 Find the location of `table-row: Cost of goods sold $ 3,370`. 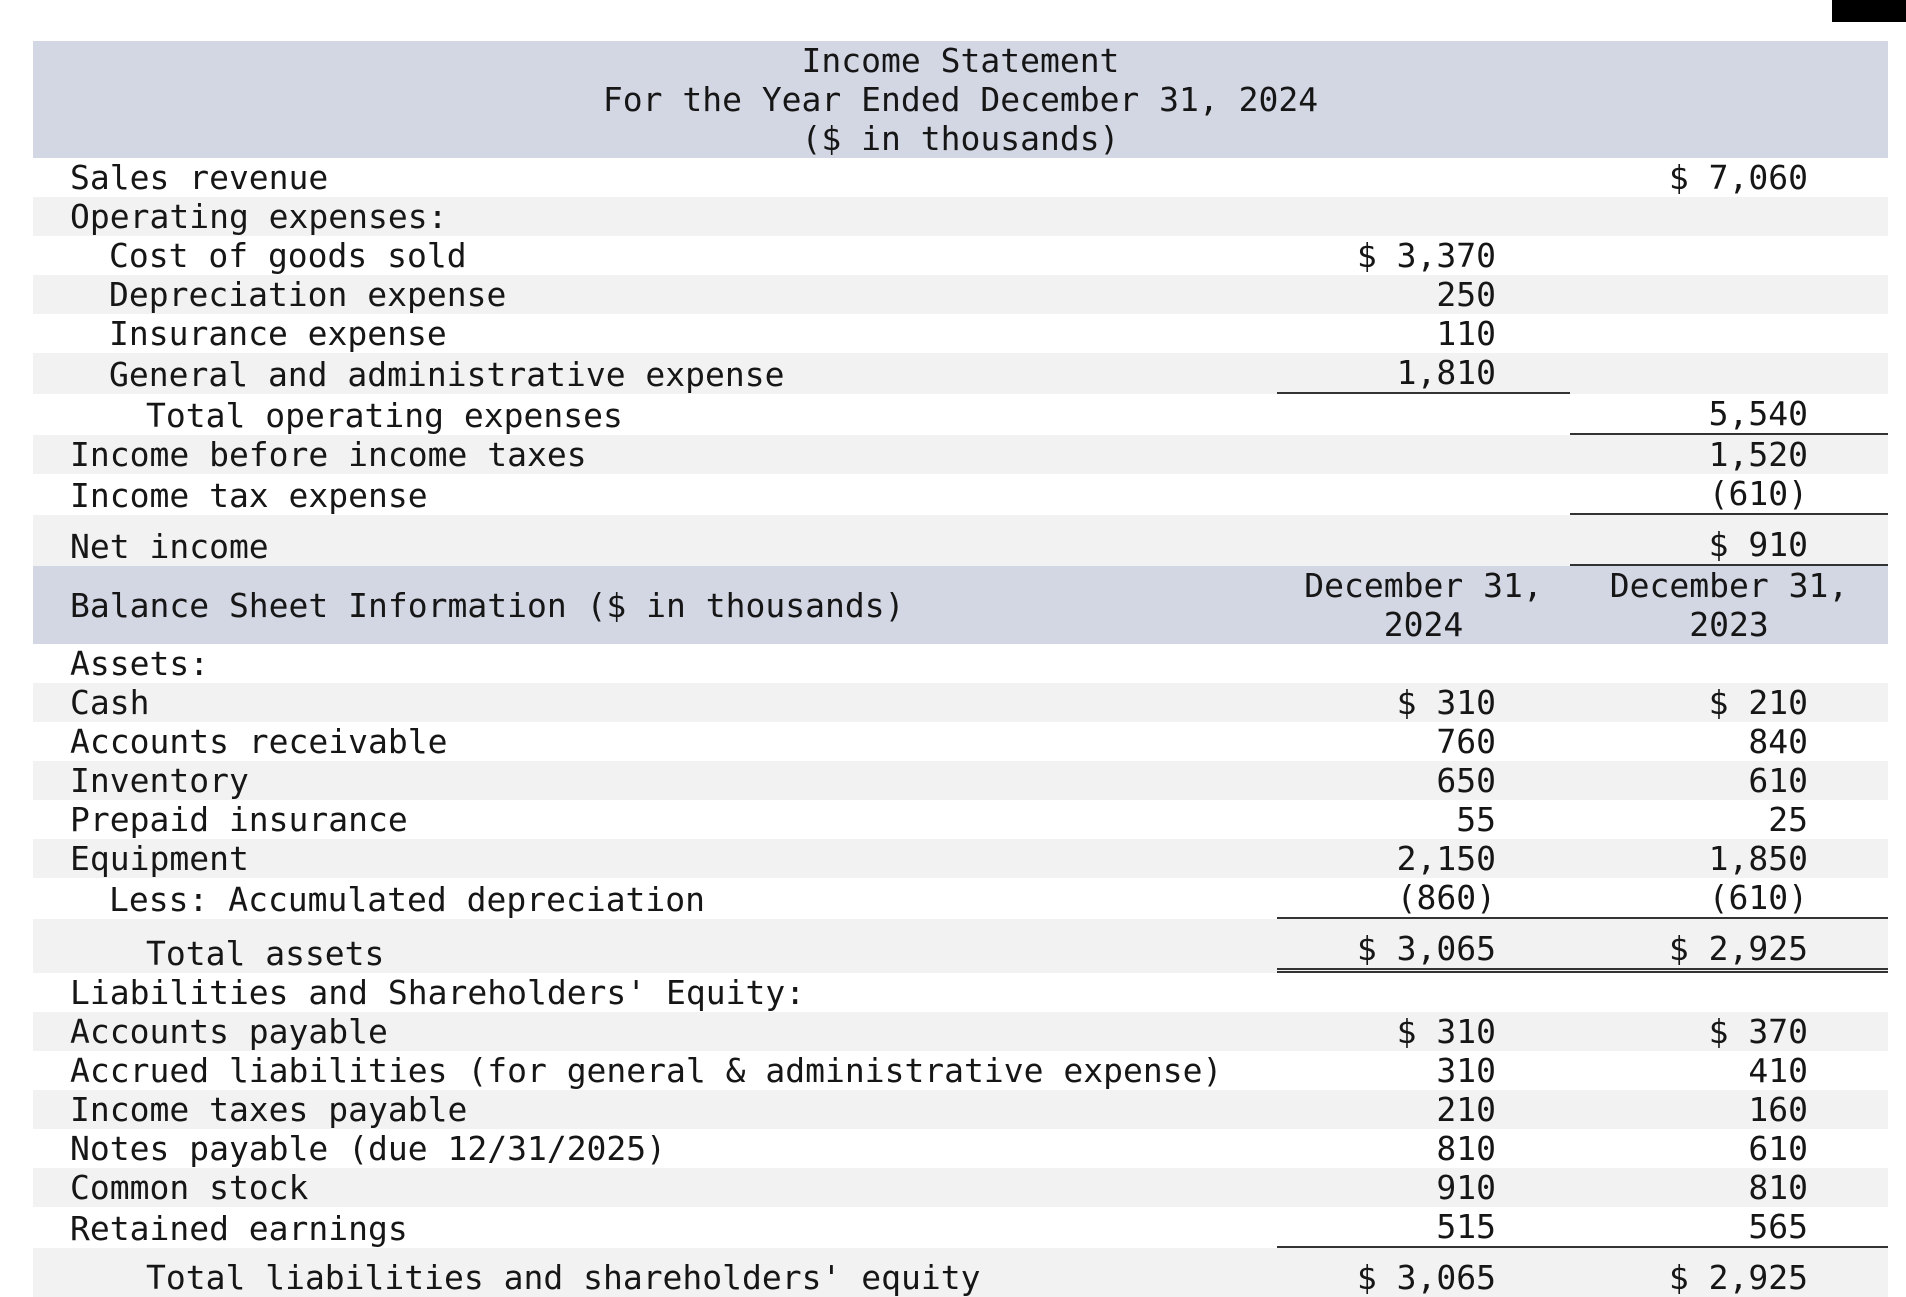

table-row: Cost of goods sold $ 3,370 is located at coordinates (960, 255).